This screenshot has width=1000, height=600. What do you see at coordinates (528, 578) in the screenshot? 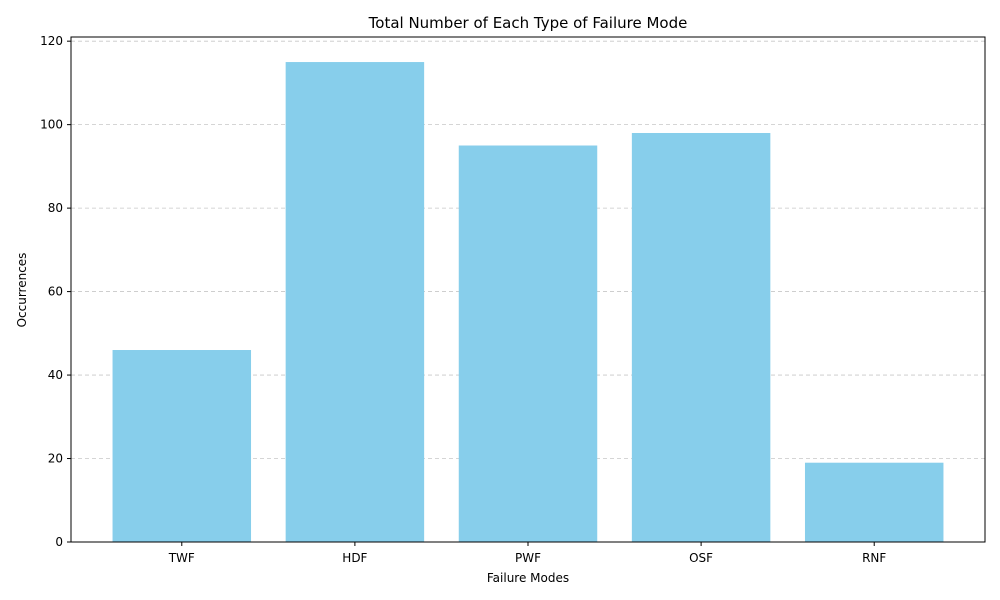
I see `x-axis-label: Failure Modes` at bounding box center [528, 578].